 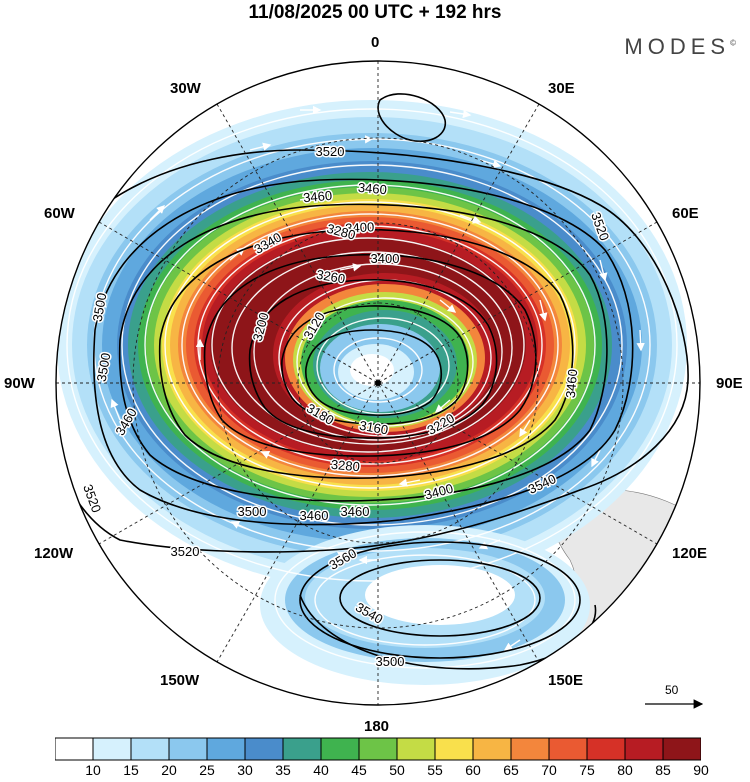 What do you see at coordinates (330, 277) in the screenshot?
I see `contour-label: 3260` at bounding box center [330, 277].